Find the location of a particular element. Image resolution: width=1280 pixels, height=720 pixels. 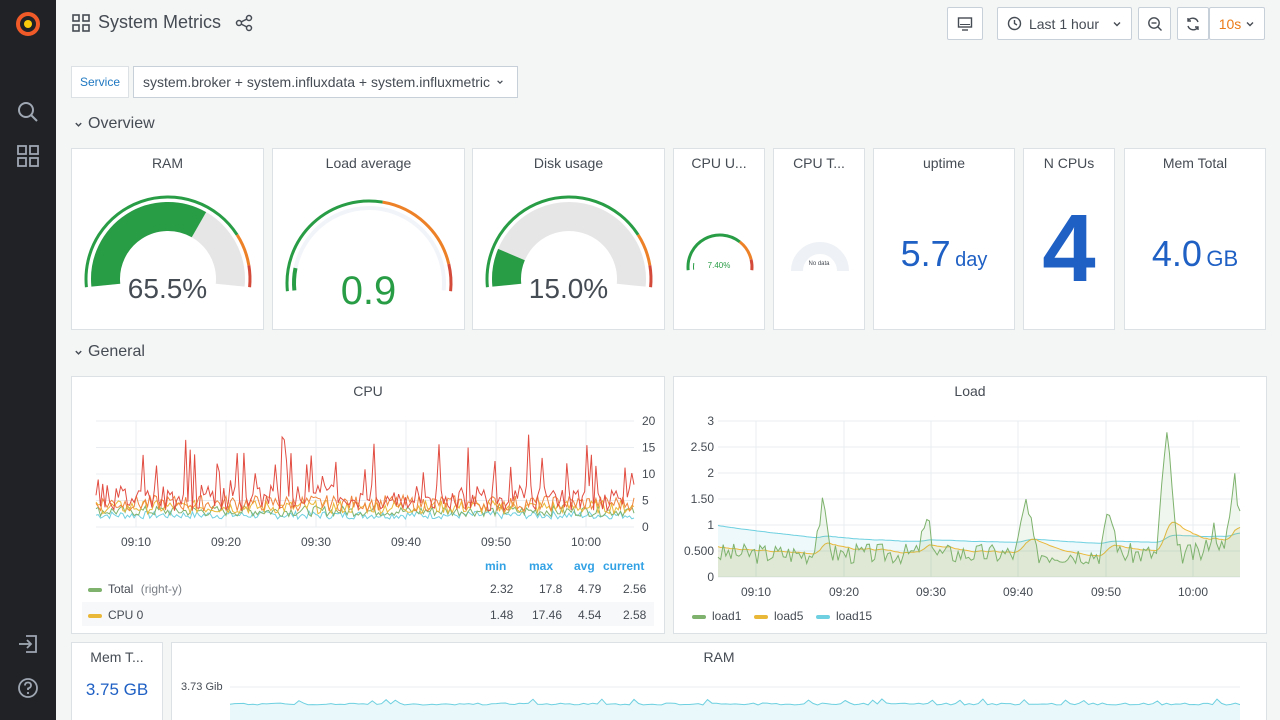

row-general: General is located at coordinates (109, 352).